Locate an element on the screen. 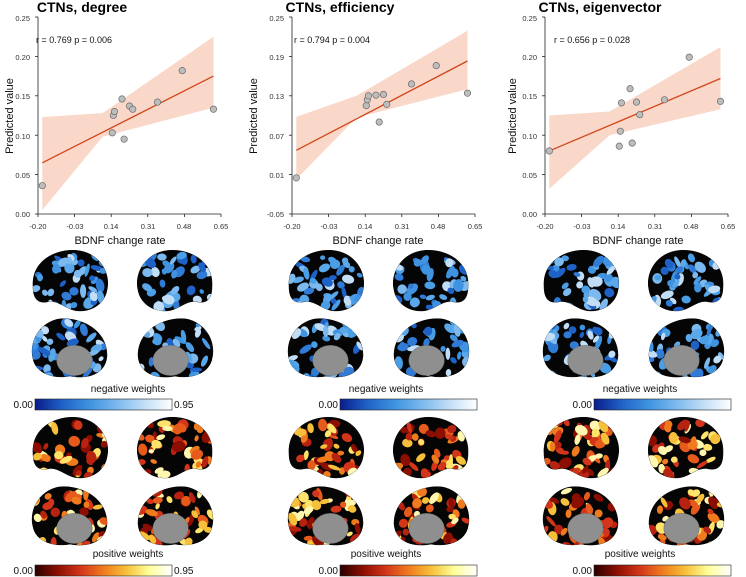 This screenshot has height=577, width=746. x-tick-label: 0.31 is located at coordinates (148, 226).